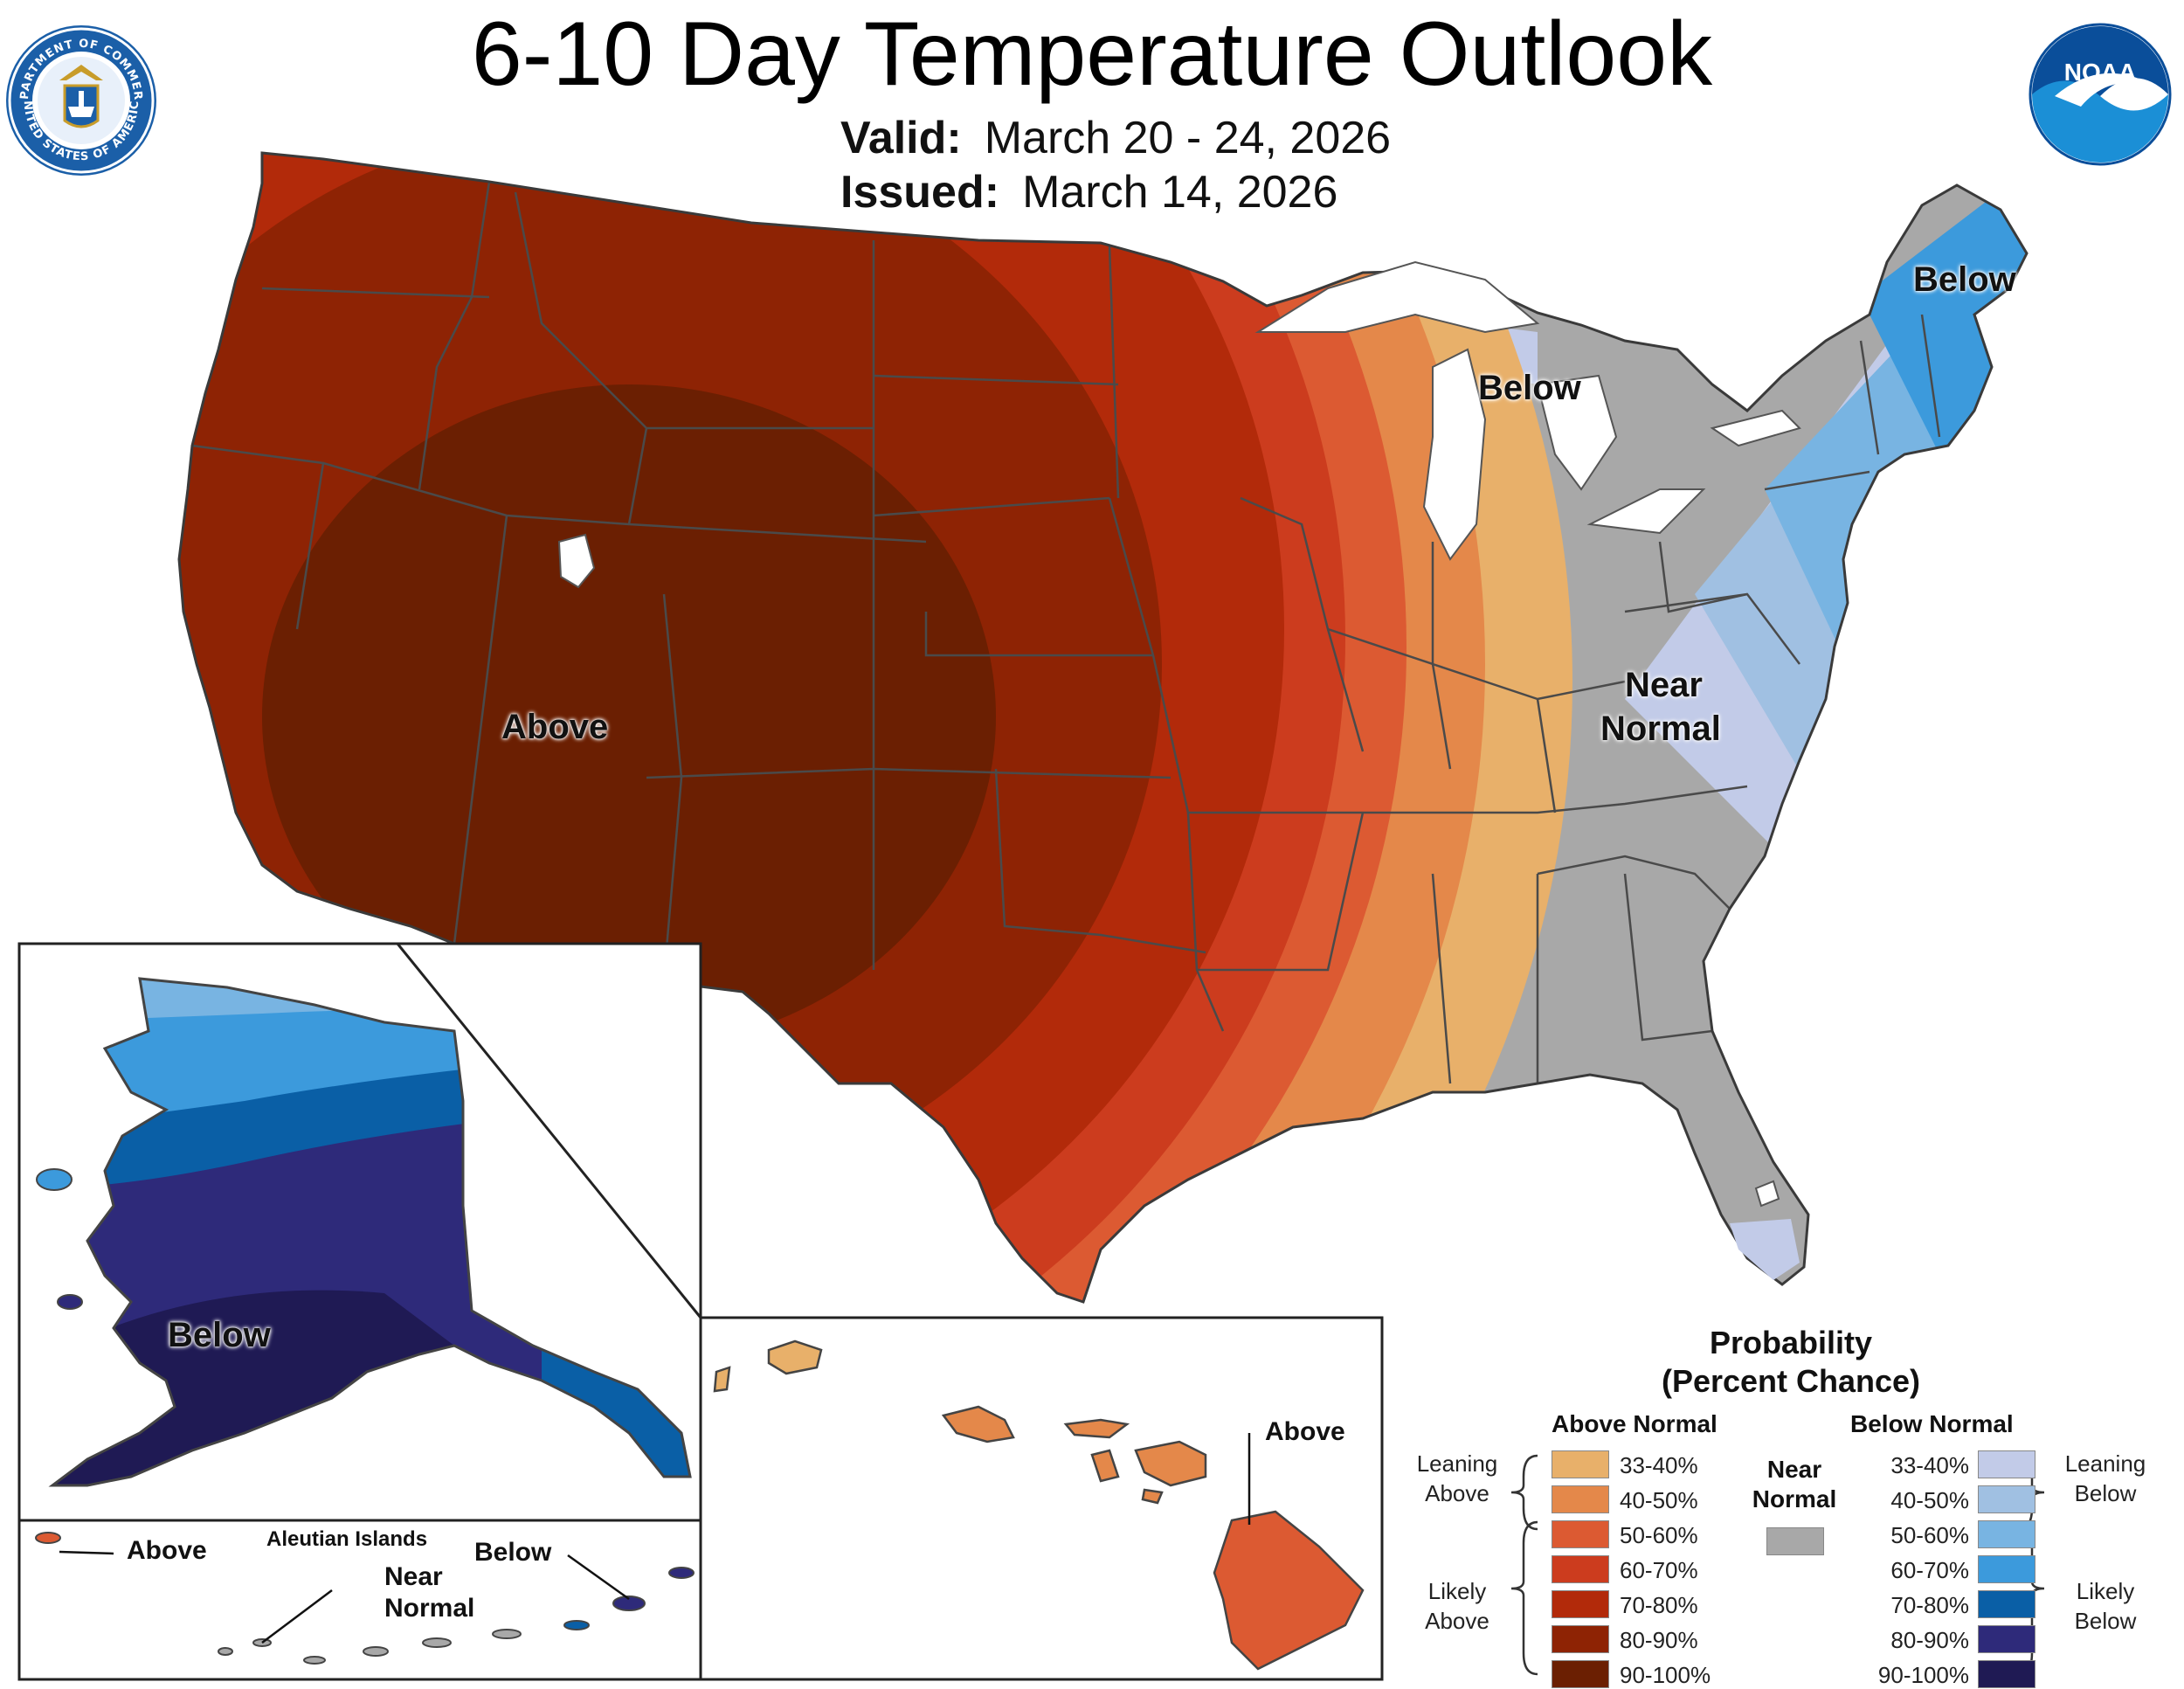 This screenshot has width=2184, height=1689. Describe the element at coordinates (1929, 1570) in the screenshot. I see `legend-below-label: 60-70%` at that location.